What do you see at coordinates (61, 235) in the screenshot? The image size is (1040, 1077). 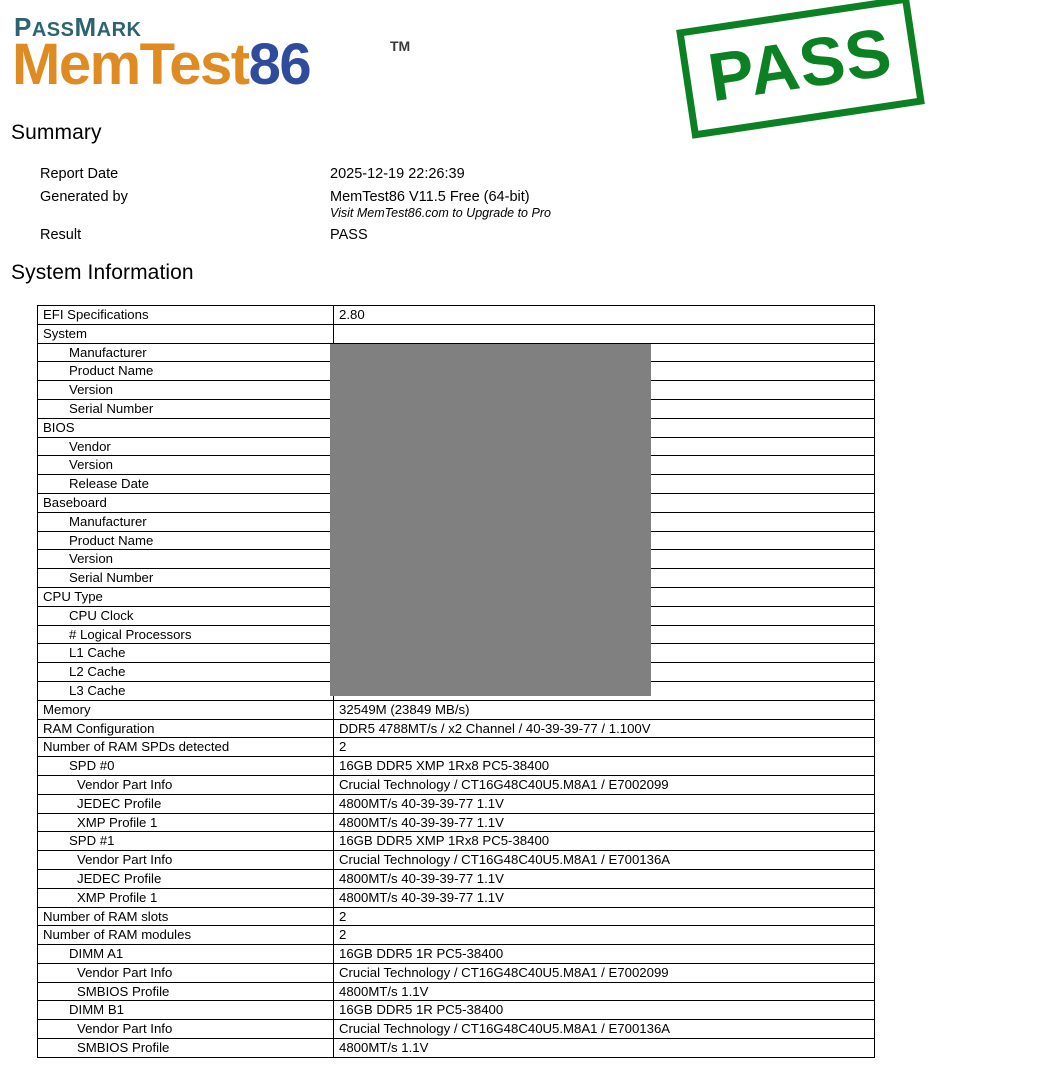 I see `summary-label-result: Result` at bounding box center [61, 235].